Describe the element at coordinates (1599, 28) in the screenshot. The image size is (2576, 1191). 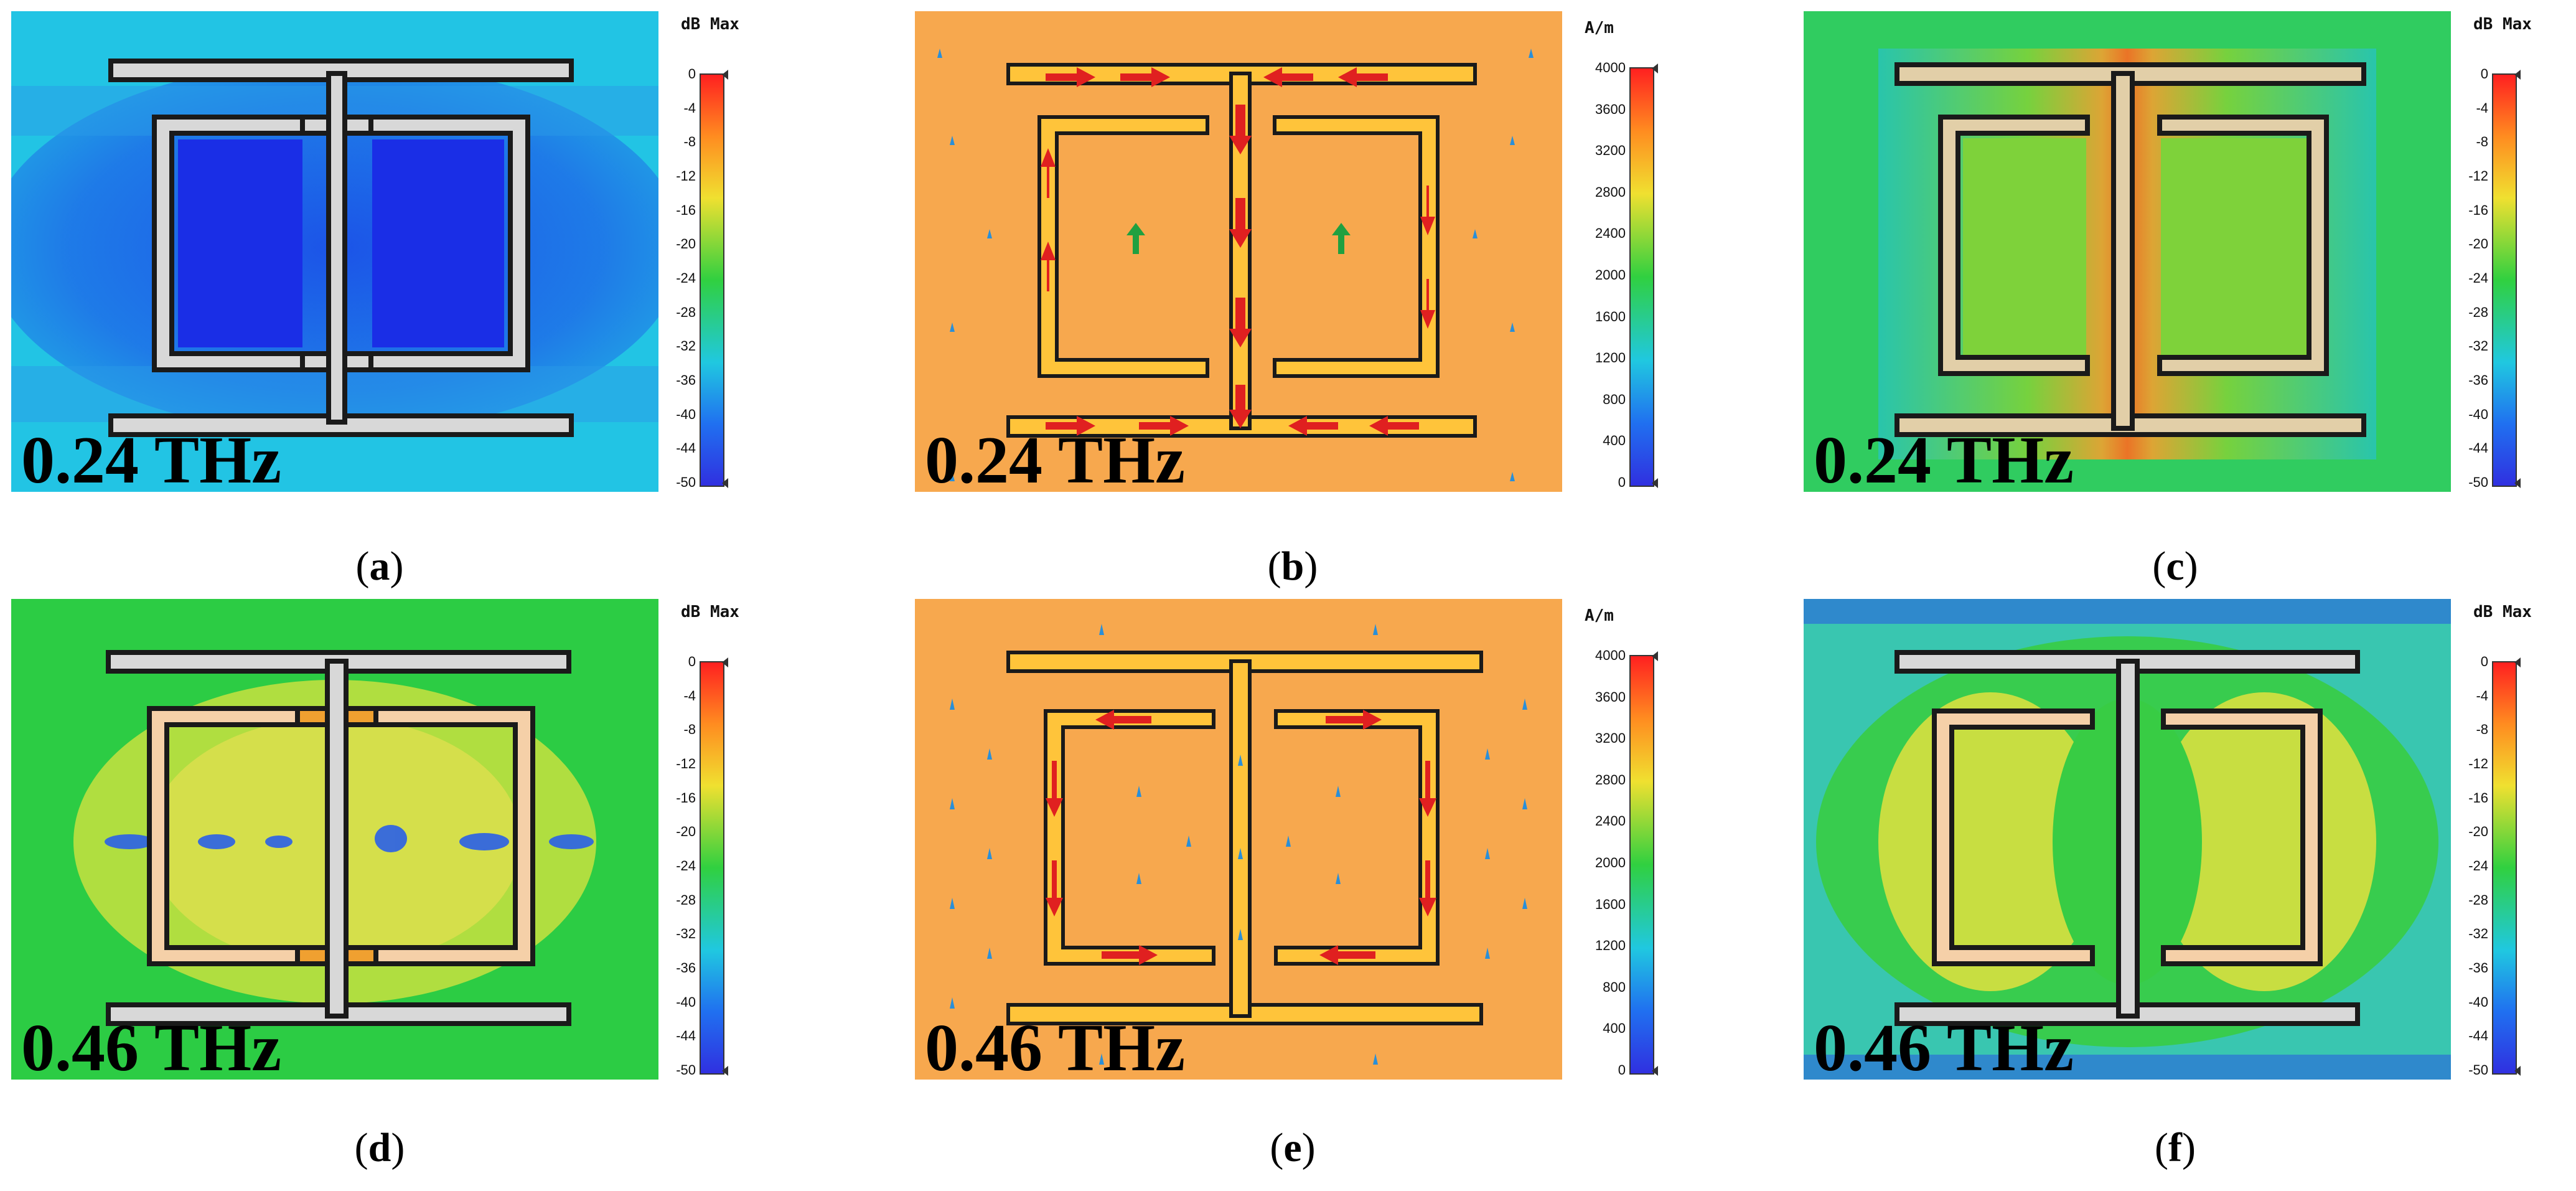
I see `scale-unit-b: A/m` at that location.